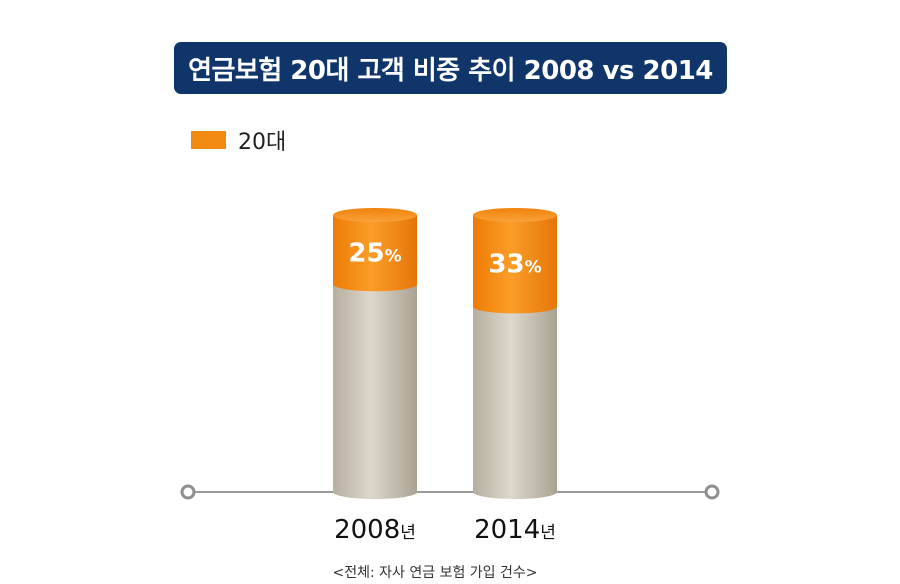  I want to click on axis-endpoint-left, so click(188, 492).